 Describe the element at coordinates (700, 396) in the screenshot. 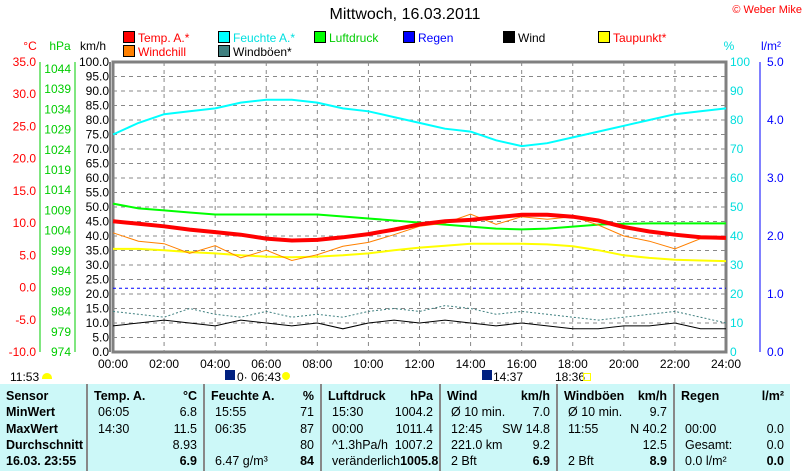

I see `column-header: Regen` at that location.